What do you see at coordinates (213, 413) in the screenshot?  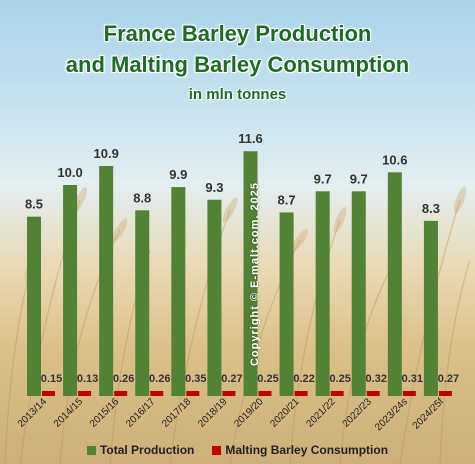 I see `x-tick-label: 2018/19` at bounding box center [213, 413].